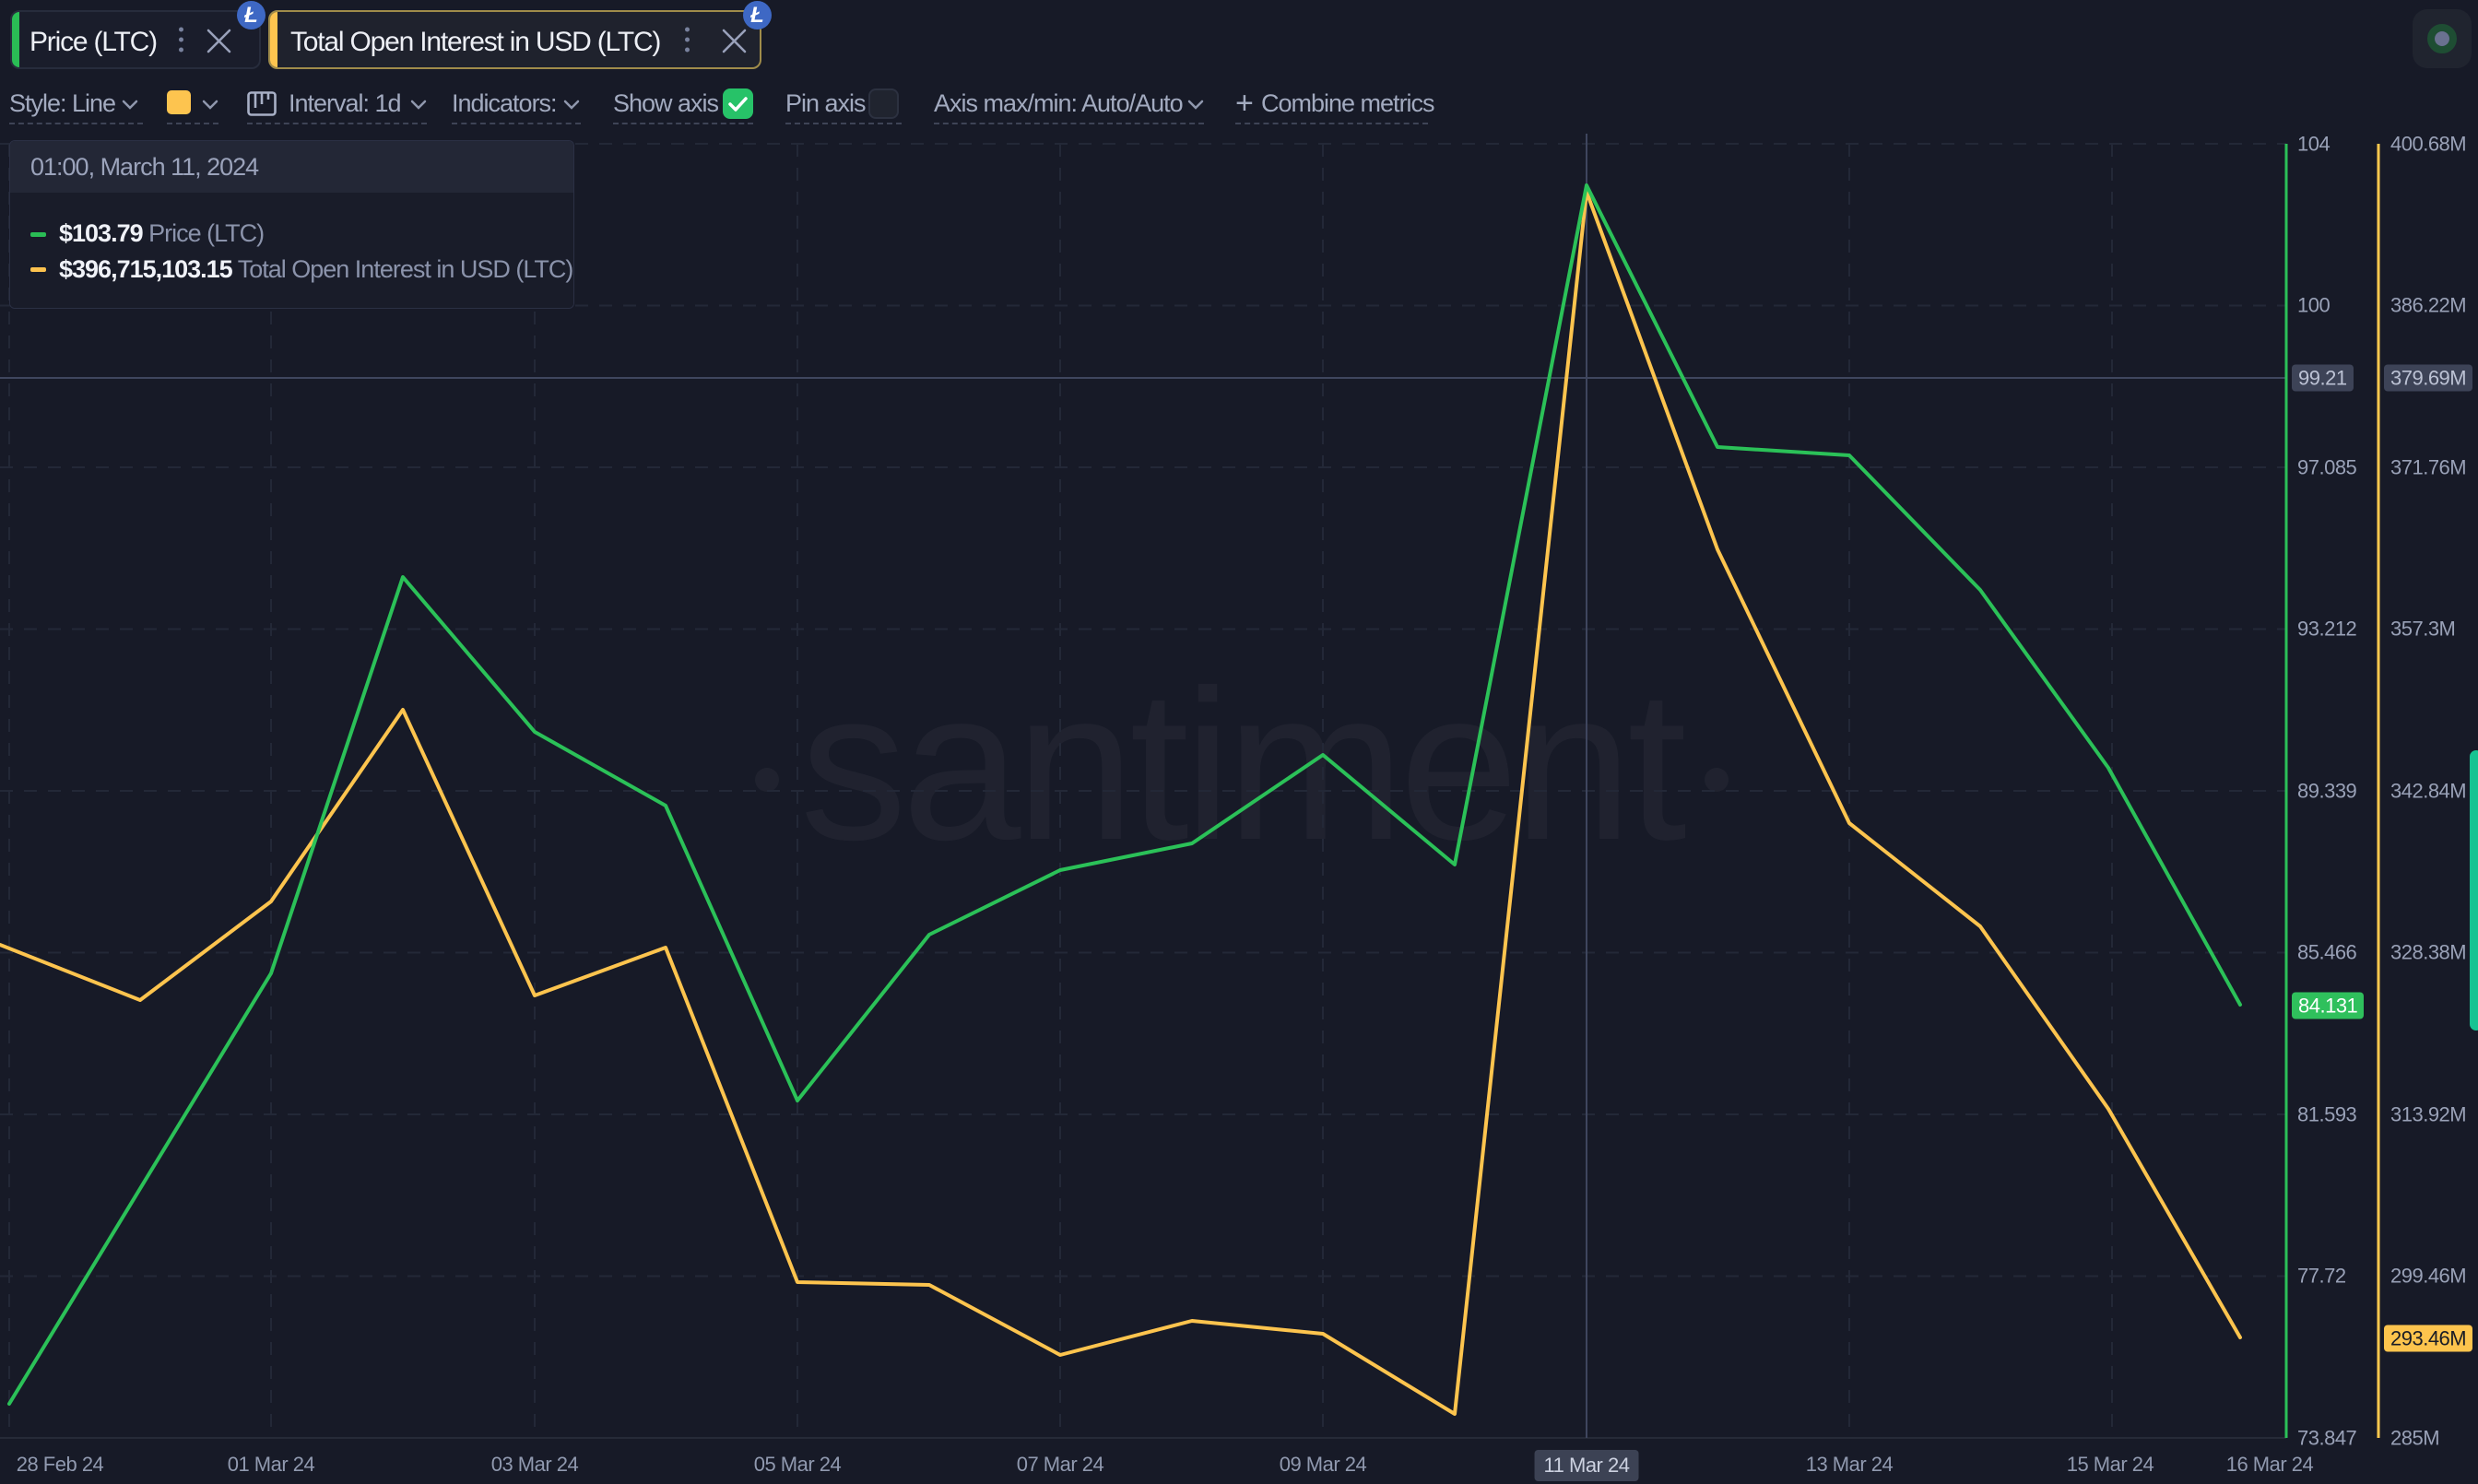  I want to click on svg-text: santiment, so click(1242, 766).